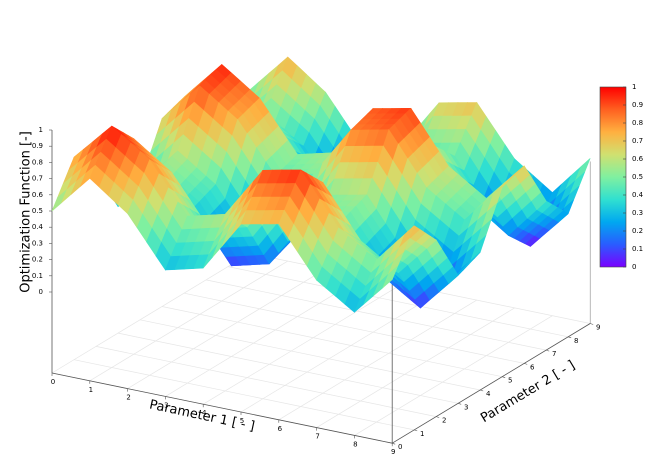 The image size is (650, 467). What do you see at coordinates (26, 212) in the screenshot?
I see `z-axis-title: Optimization Function [-]` at bounding box center [26, 212].